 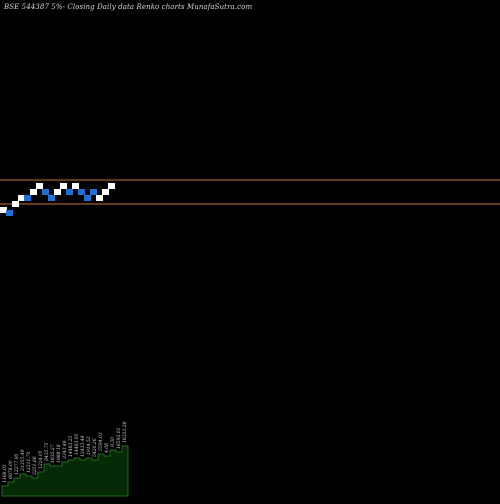 What do you see at coordinates (59, 453) in the screenshot?
I see `volume-label-9: 1988.18` at bounding box center [59, 453].